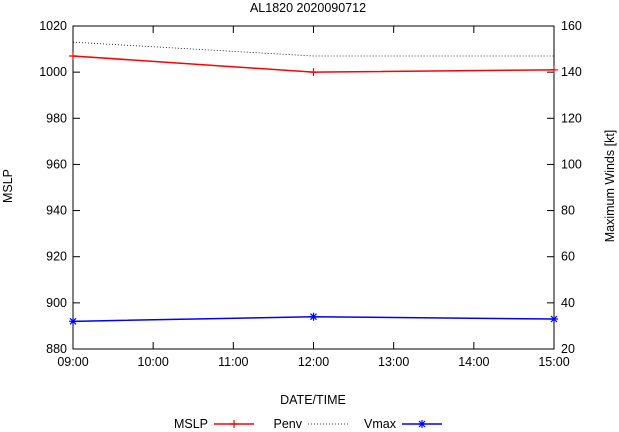 The width and height of the screenshot is (619, 432). Describe the element at coordinates (153, 362) in the screenshot. I see `x-tick-label: 10:00` at that location.